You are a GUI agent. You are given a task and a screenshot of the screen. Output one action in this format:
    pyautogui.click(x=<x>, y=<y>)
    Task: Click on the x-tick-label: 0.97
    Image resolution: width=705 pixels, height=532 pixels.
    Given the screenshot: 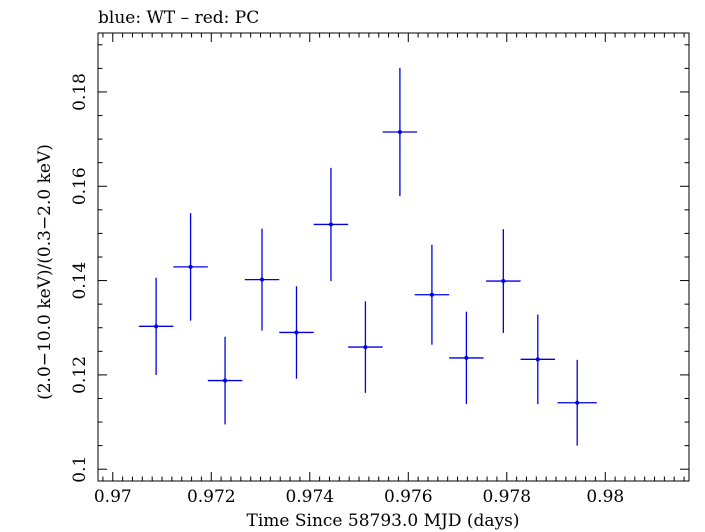 What is the action you would take?
    pyautogui.click(x=113, y=497)
    